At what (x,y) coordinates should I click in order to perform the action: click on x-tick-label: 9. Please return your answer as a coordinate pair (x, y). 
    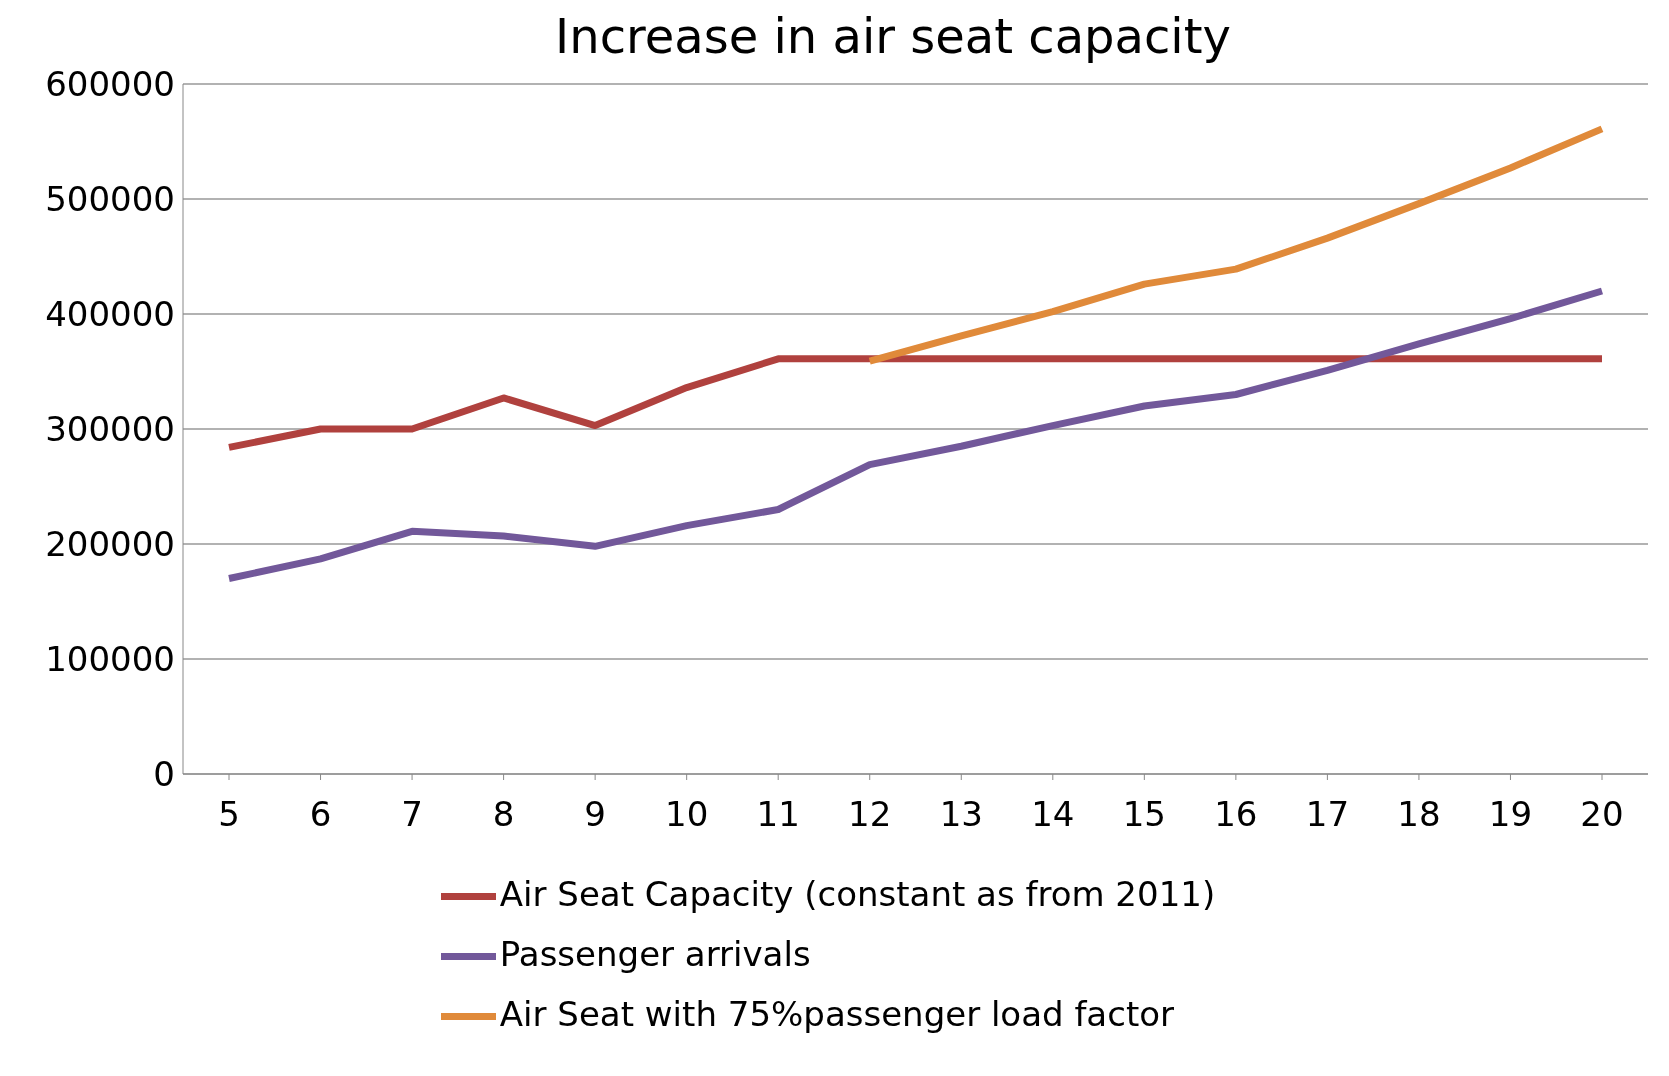
    Looking at the image, I should click on (595, 814).